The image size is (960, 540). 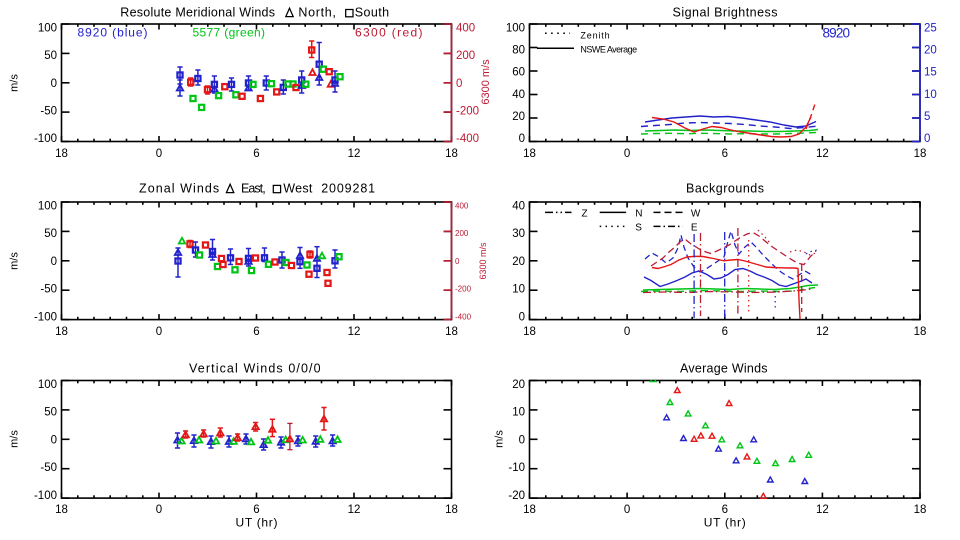 What do you see at coordinates (585, 214) in the screenshot?
I see `svg-text: Z` at bounding box center [585, 214].